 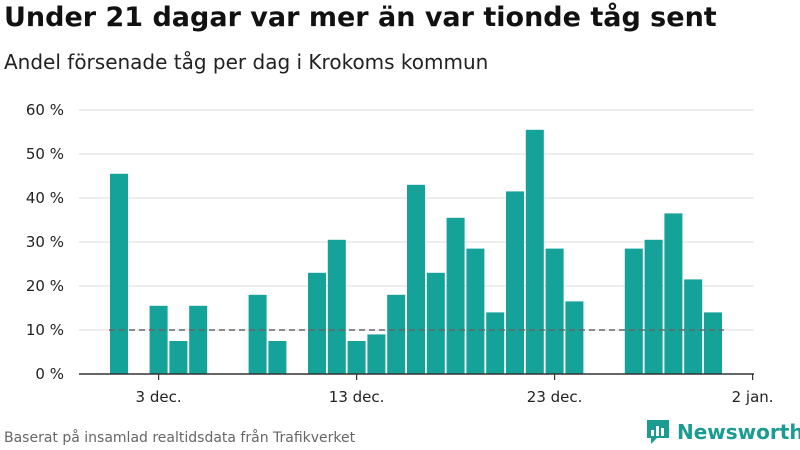 I want to click on newsworthy-logo-icon, so click(x=658, y=432).